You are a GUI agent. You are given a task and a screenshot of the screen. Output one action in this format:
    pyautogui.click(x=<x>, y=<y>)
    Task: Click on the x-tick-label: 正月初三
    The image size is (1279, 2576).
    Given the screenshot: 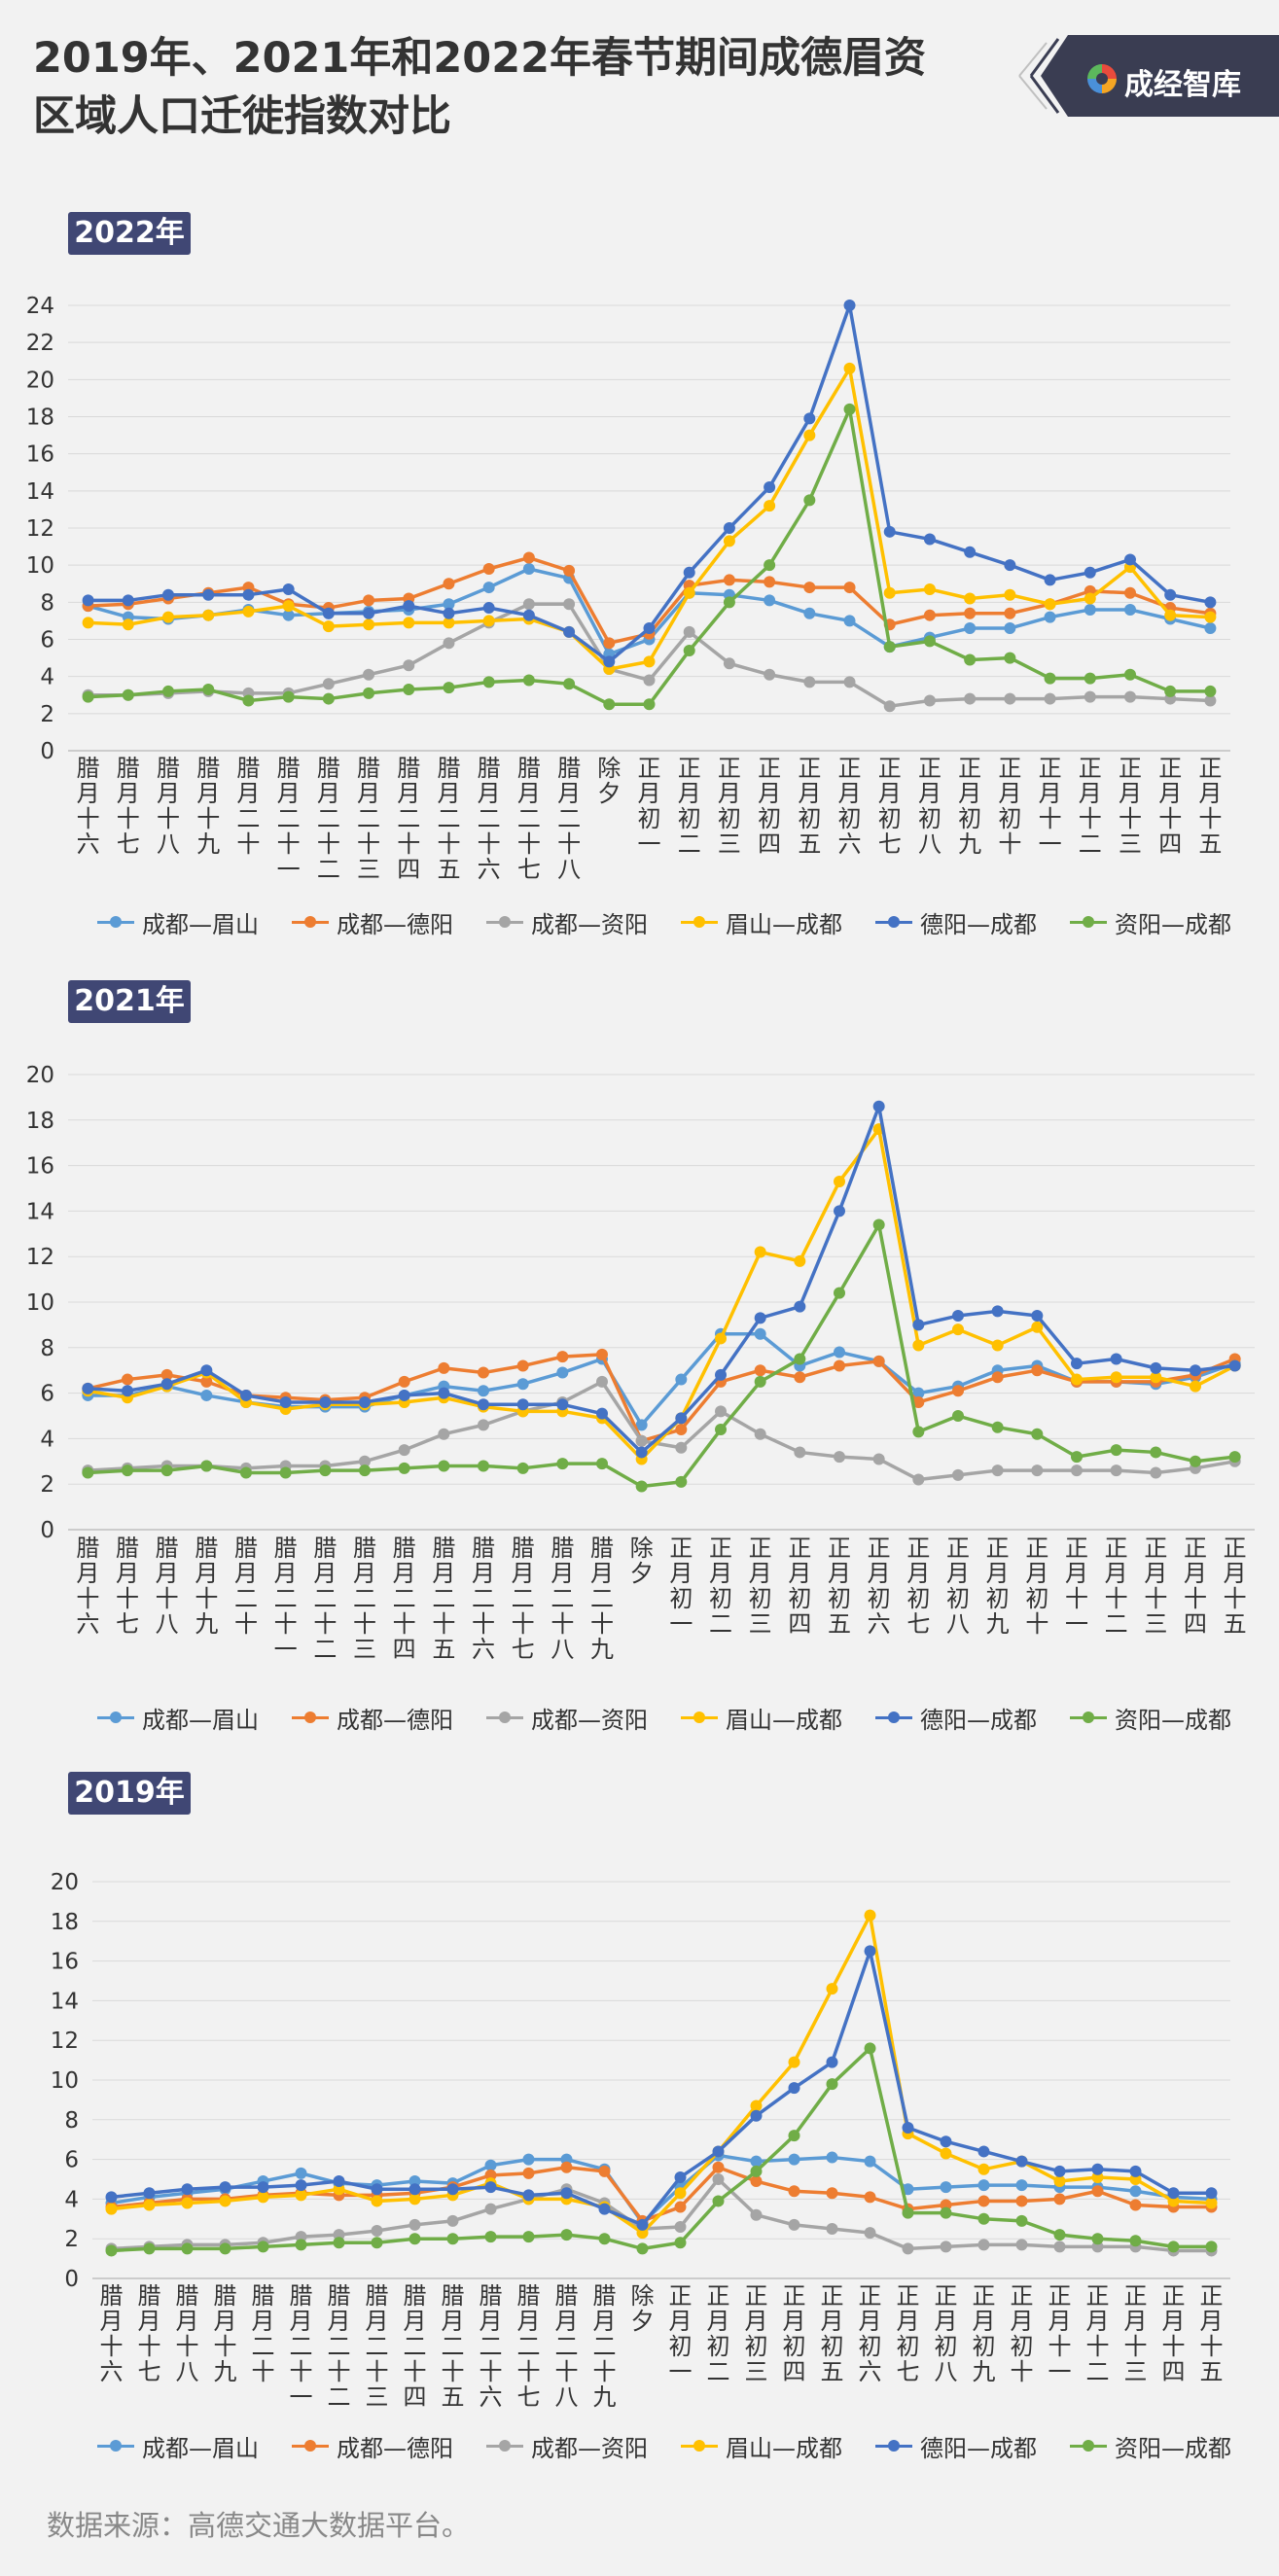 What is the action you would take?
    pyautogui.click(x=757, y=2333)
    